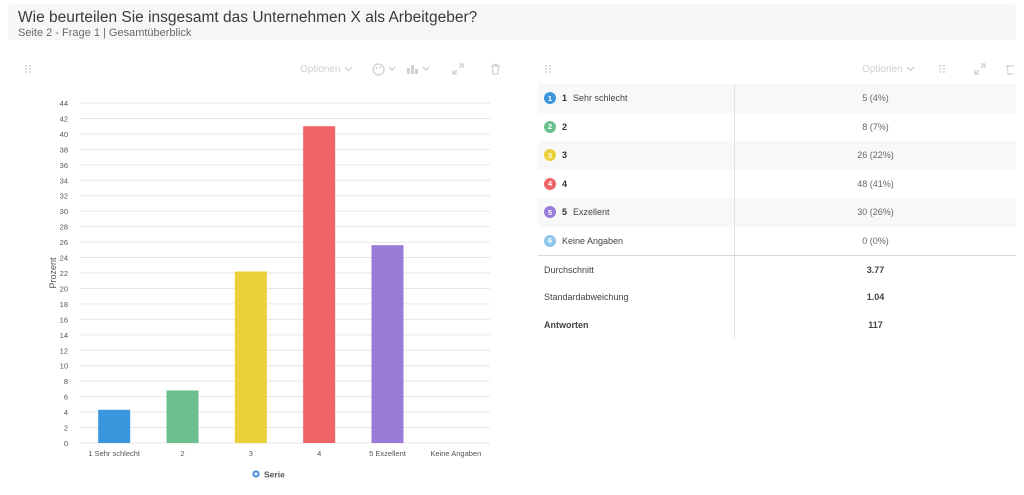 The width and height of the screenshot is (1024, 495). What do you see at coordinates (319, 453) in the screenshot?
I see `x-tick-label: 4` at bounding box center [319, 453].